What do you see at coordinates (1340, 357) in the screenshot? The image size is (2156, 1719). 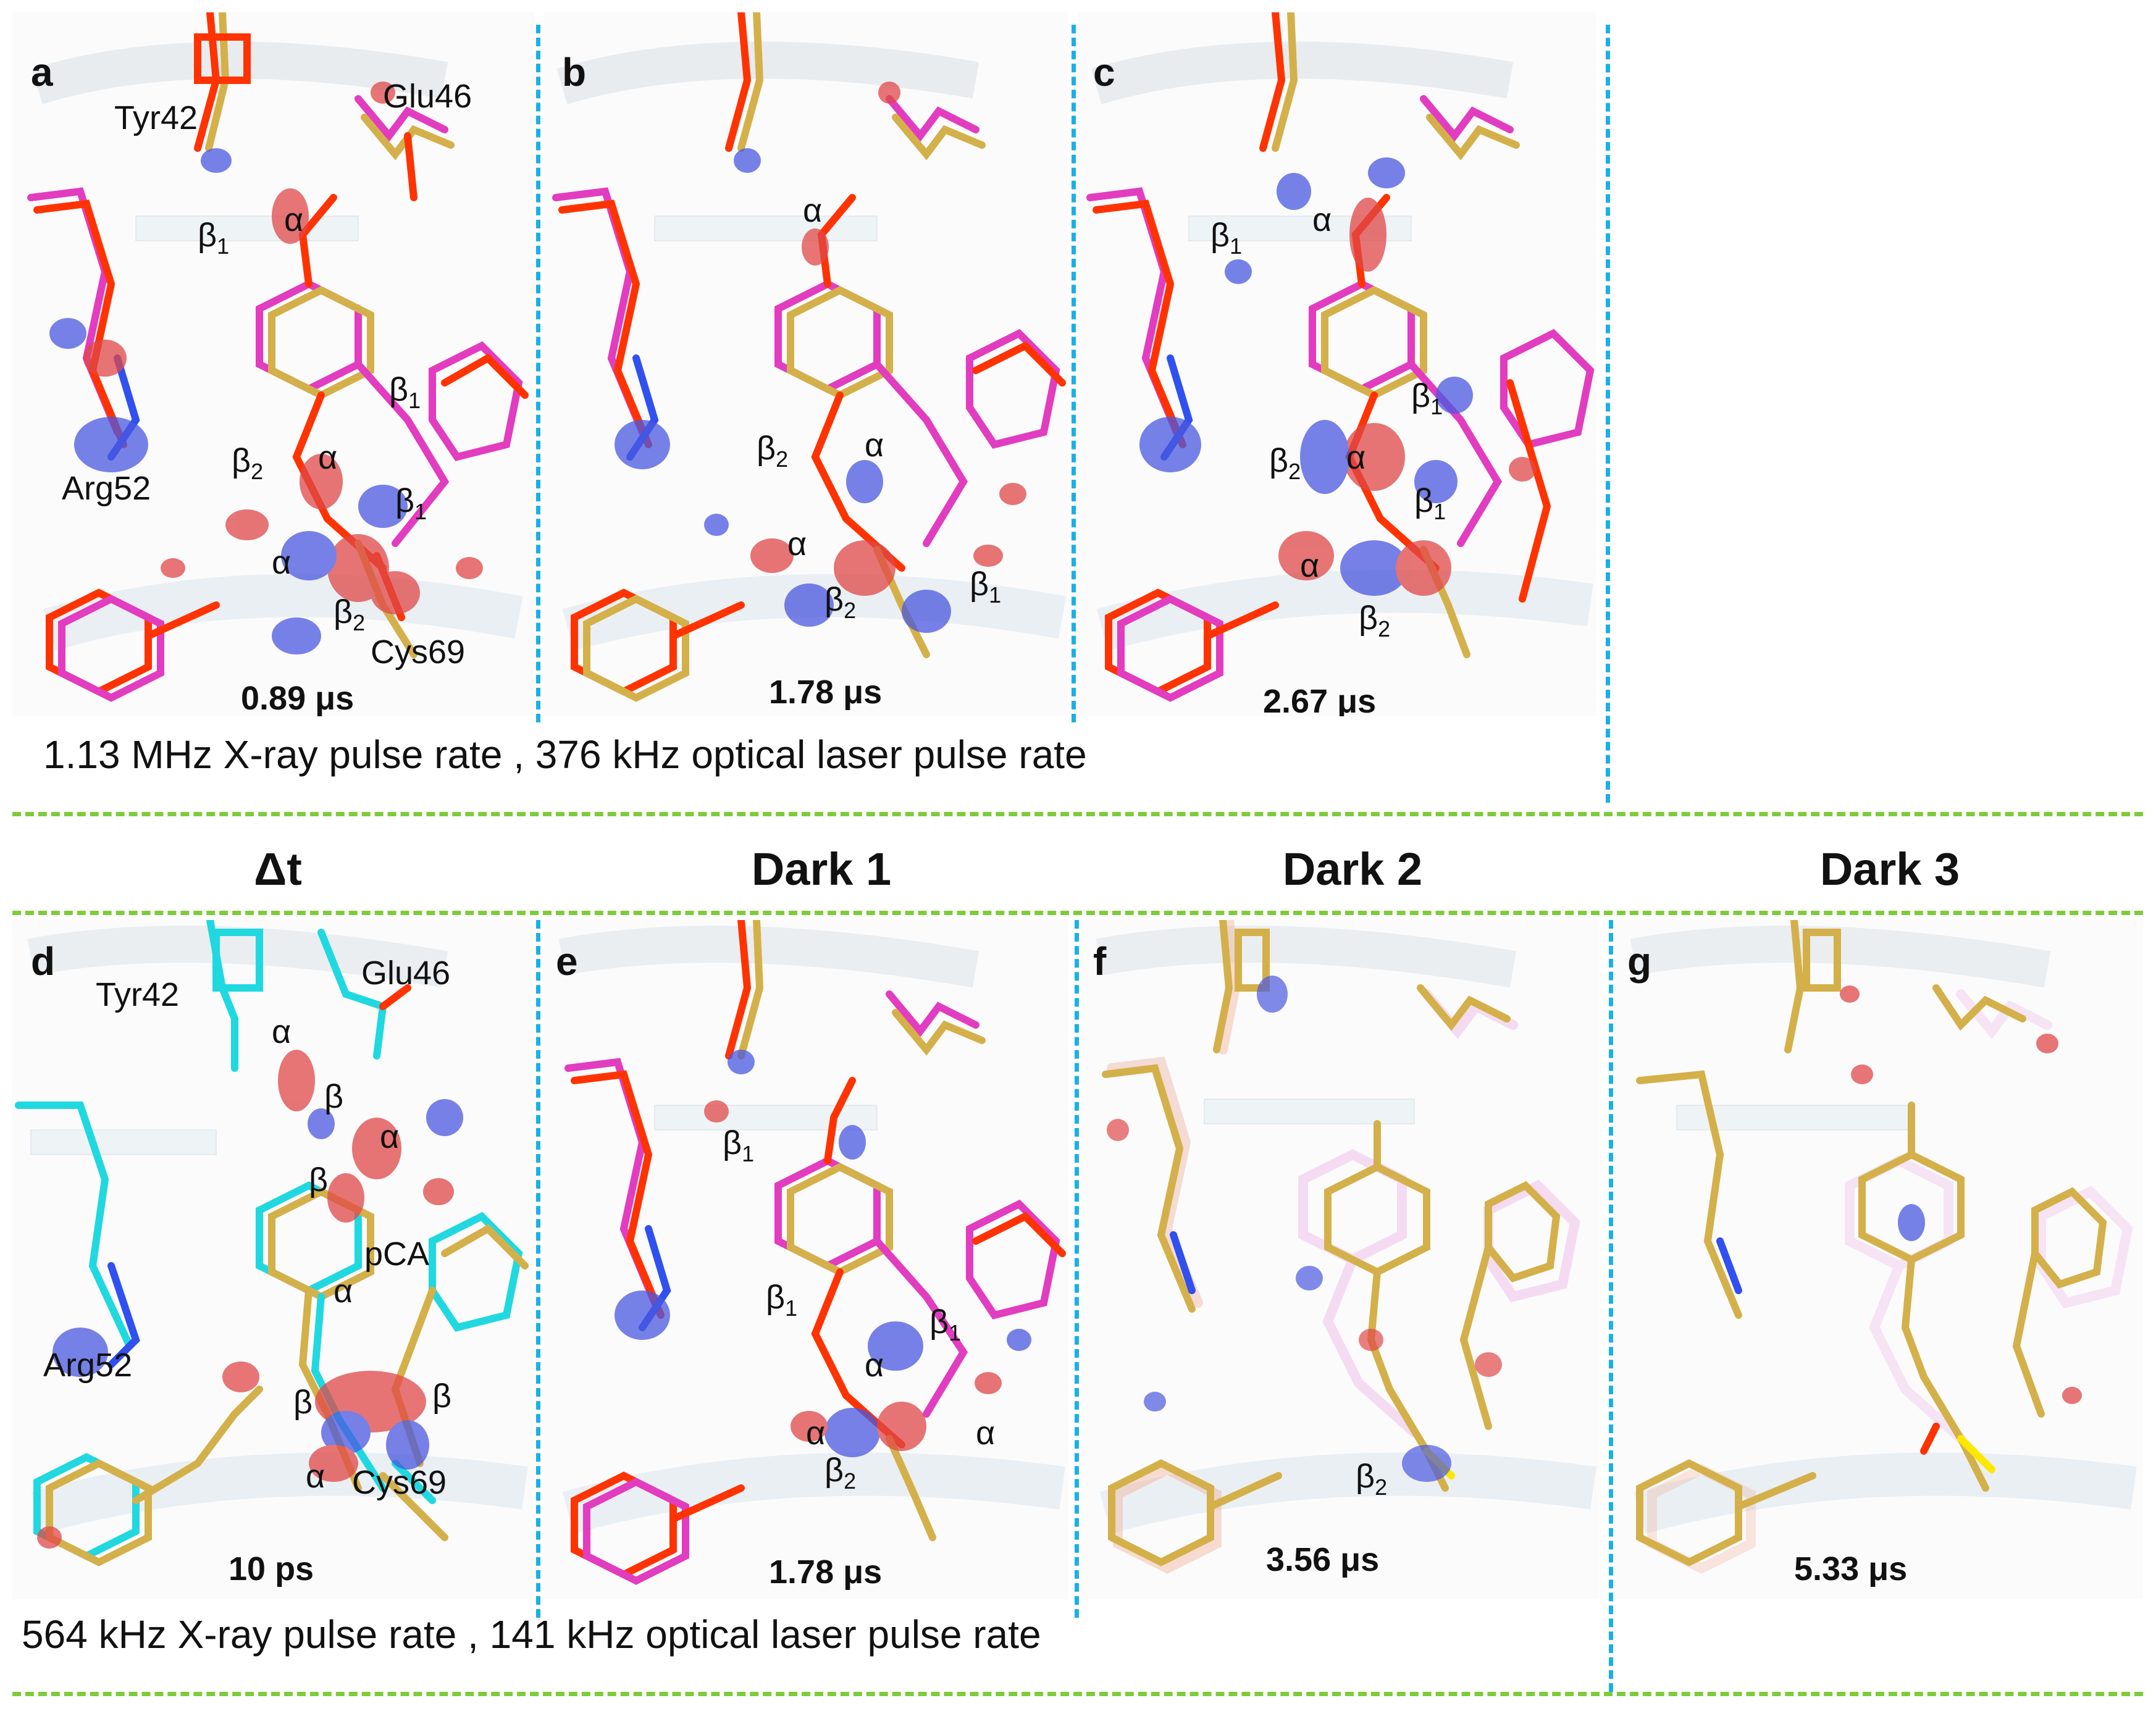 I see `panel-c-structure` at bounding box center [1340, 357].